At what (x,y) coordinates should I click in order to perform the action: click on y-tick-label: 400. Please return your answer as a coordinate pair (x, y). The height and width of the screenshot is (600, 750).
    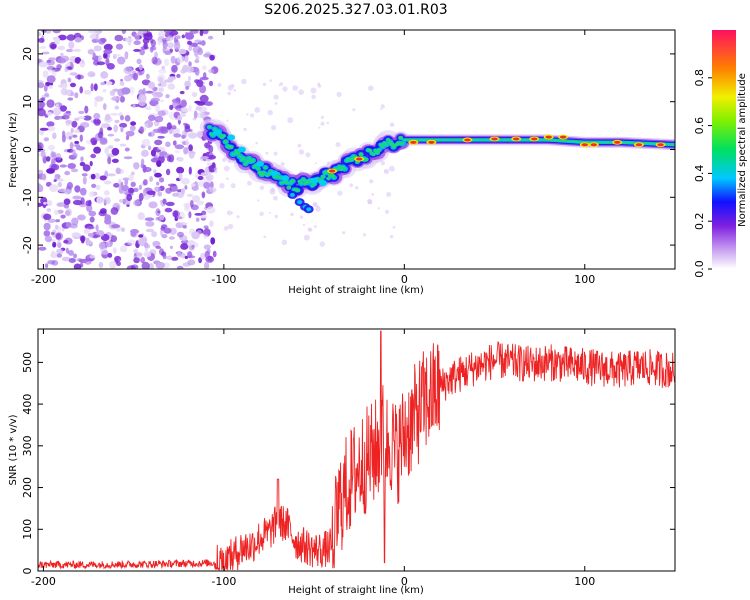
    Looking at the image, I should click on (27, 404).